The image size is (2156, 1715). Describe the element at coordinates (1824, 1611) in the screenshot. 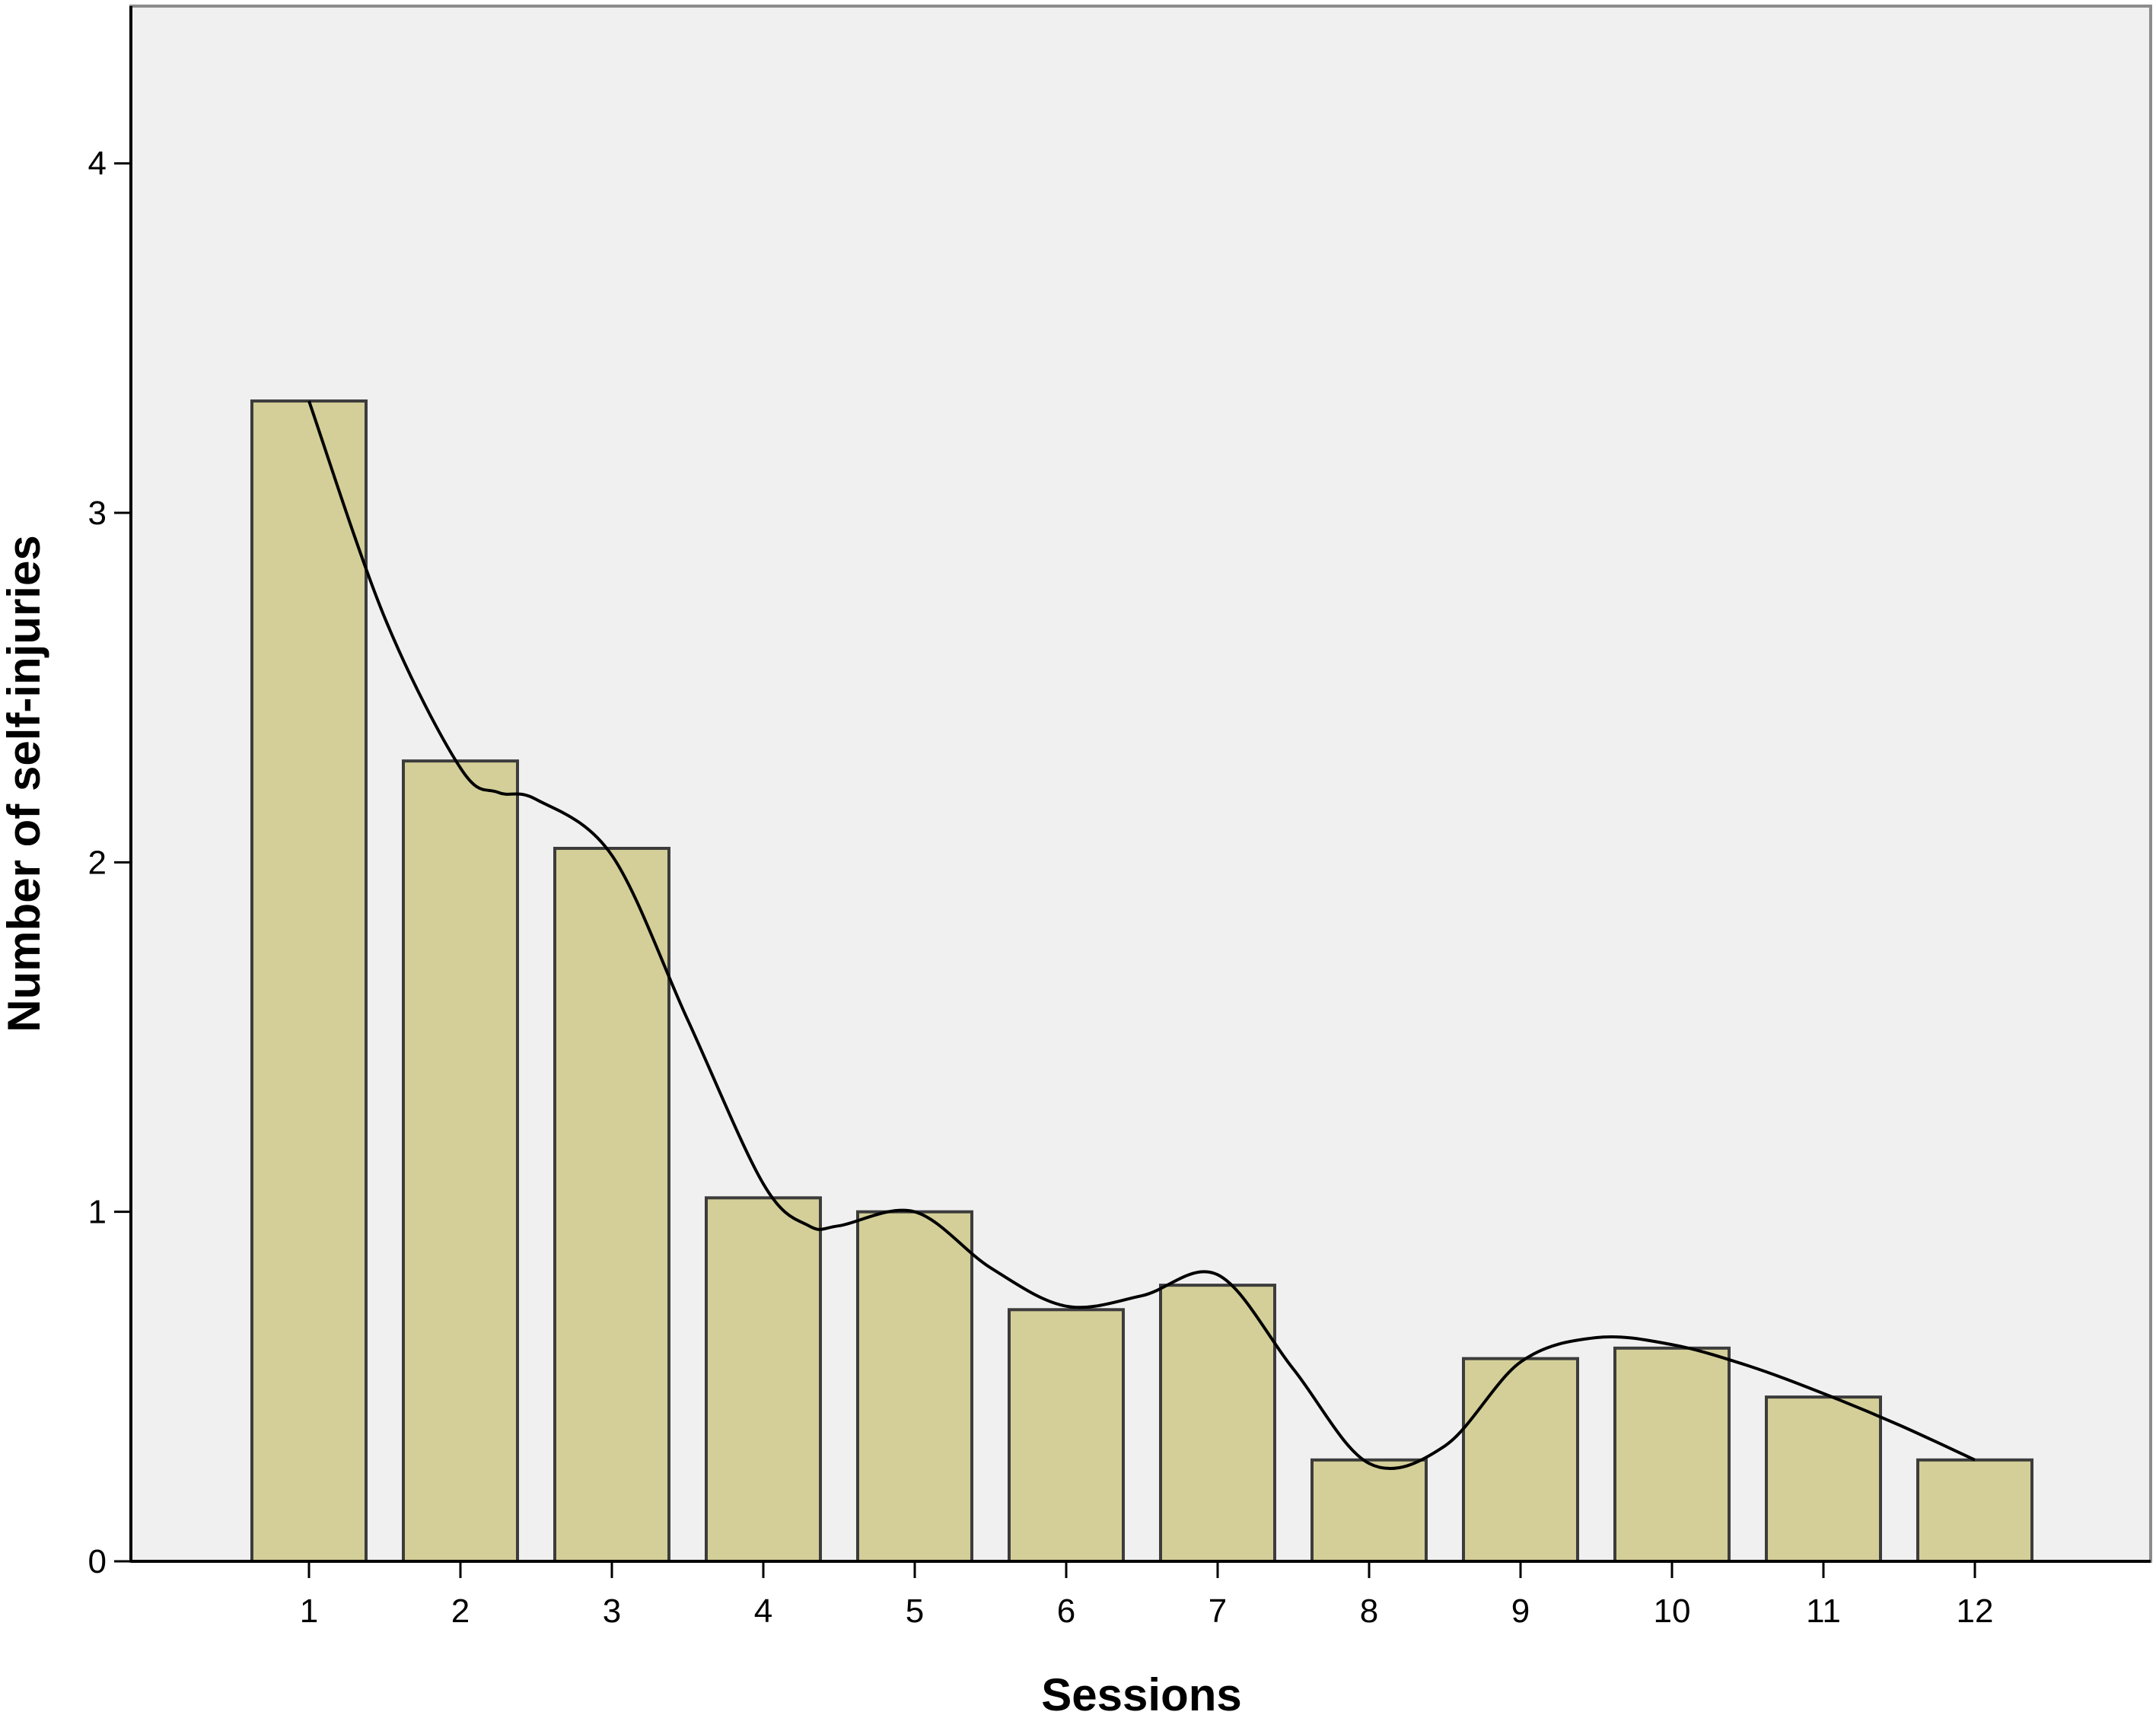

I see `x-tick-label-11: 11` at that location.